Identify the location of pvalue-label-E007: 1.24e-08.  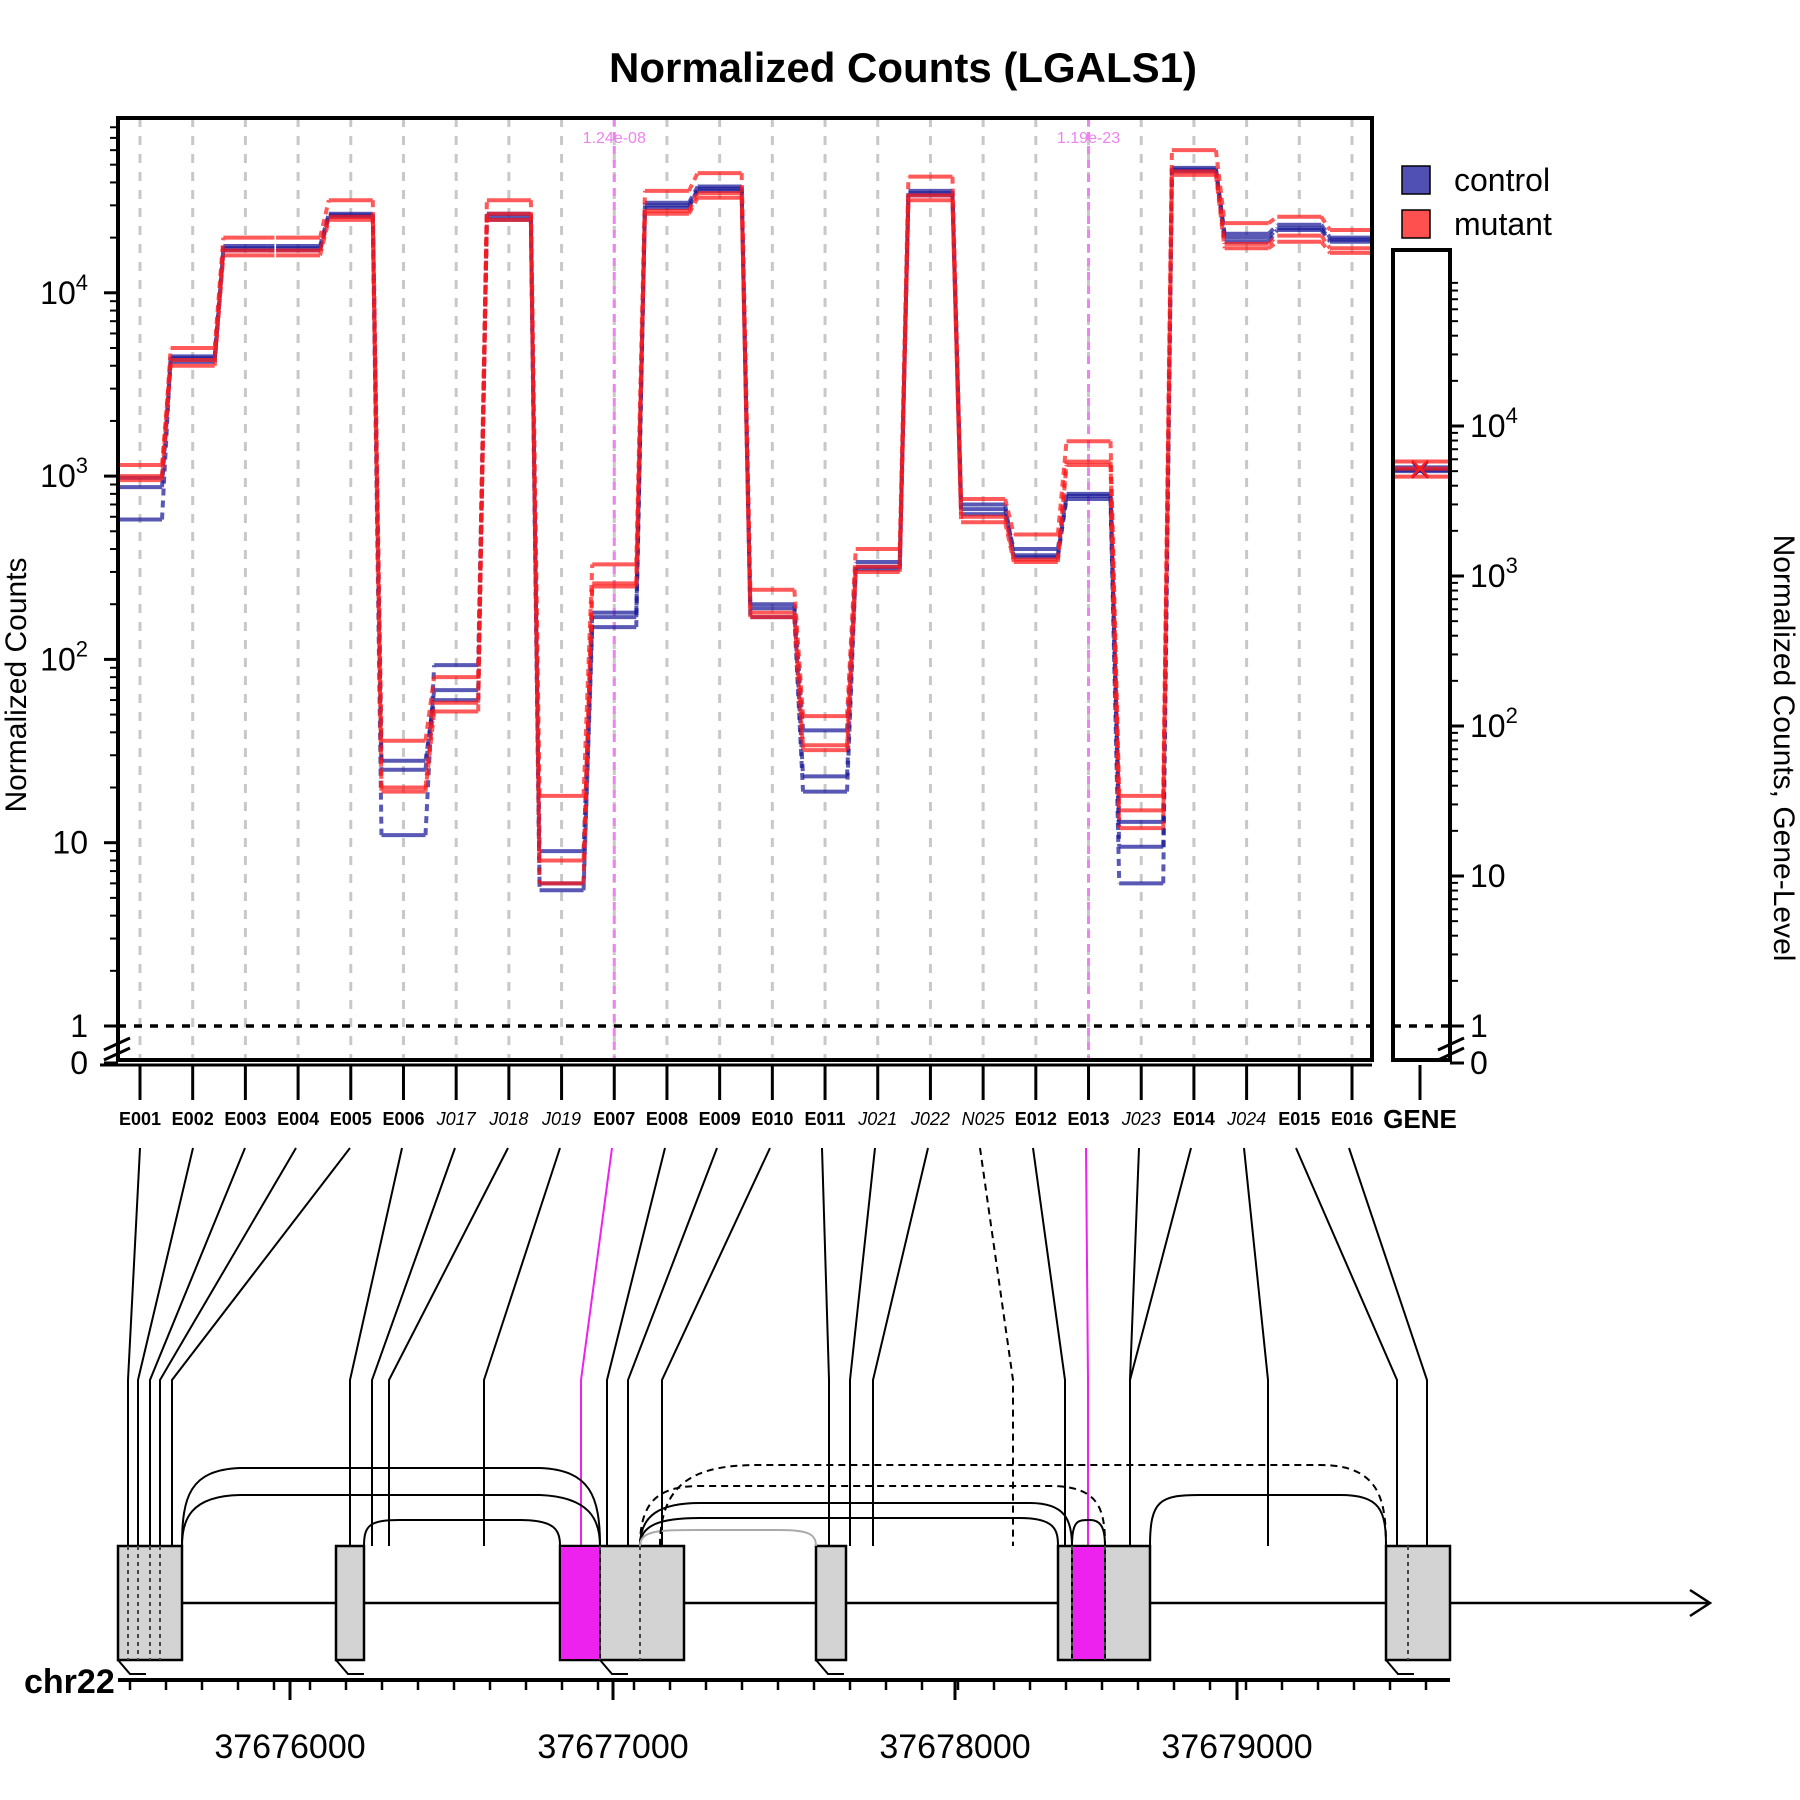
(614, 138).